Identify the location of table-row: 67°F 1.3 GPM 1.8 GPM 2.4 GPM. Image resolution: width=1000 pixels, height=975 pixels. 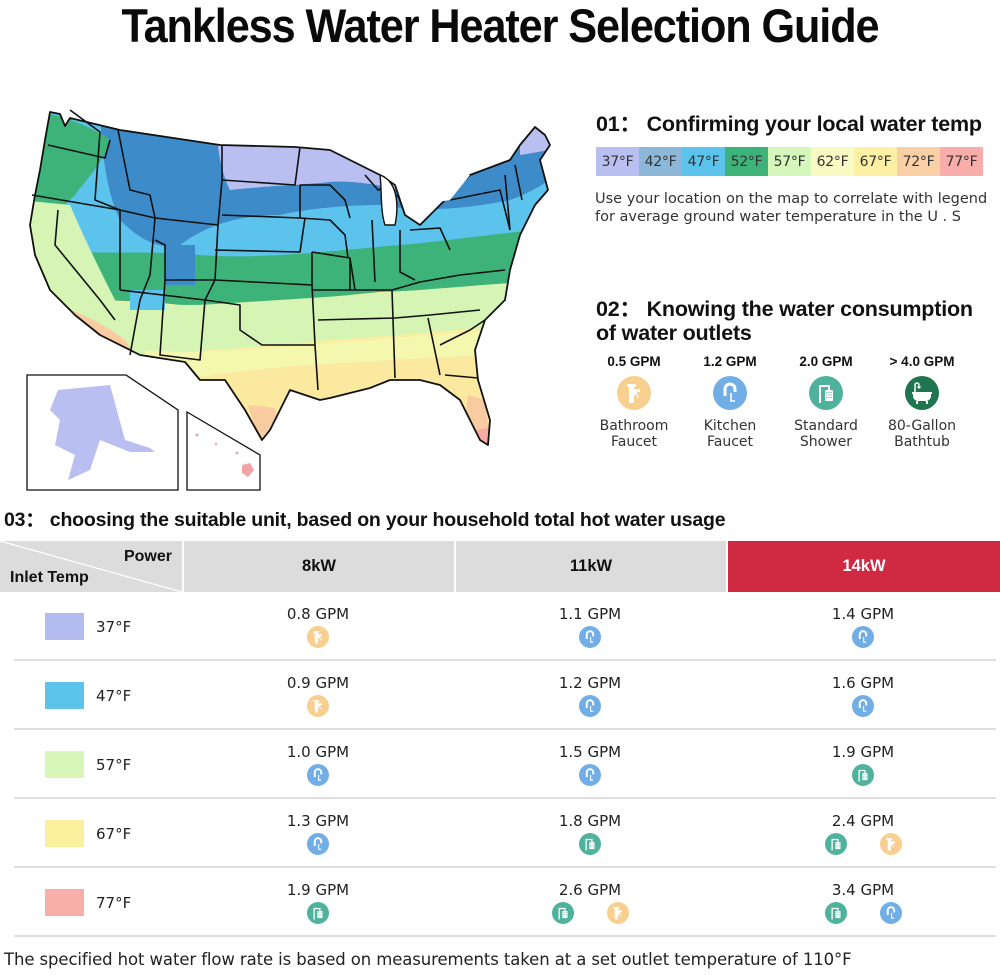
(500, 833).